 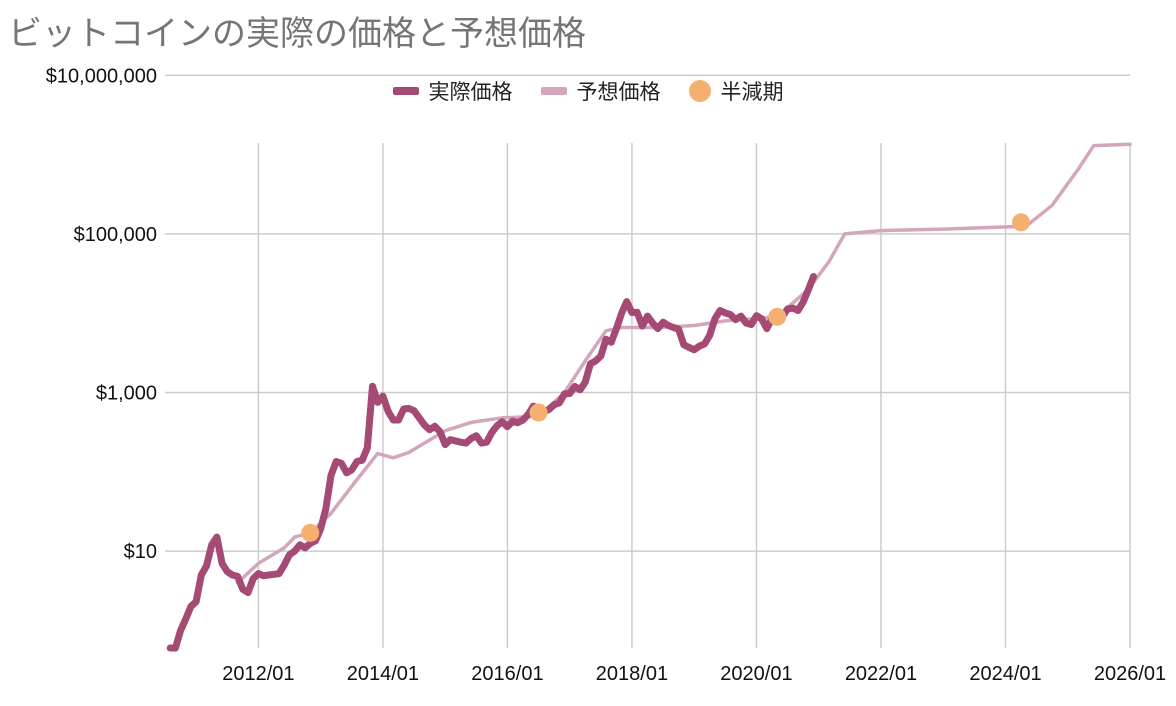 I want to click on y-tick-label-1: $1,000, so click(x=126, y=393).